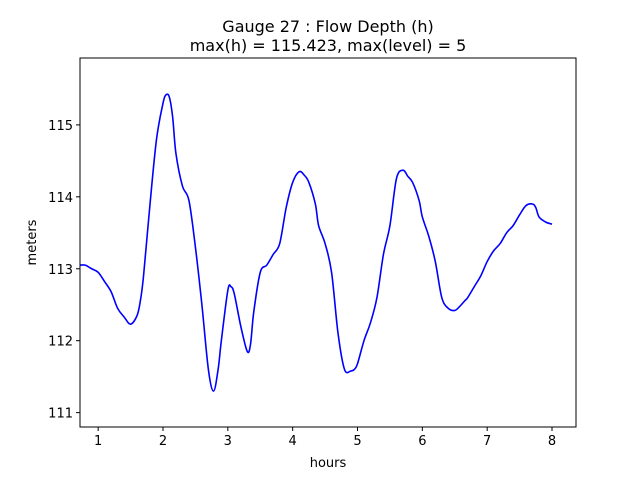  Describe the element at coordinates (60, 198) in the screenshot. I see `y-tick-label: 114` at that location.